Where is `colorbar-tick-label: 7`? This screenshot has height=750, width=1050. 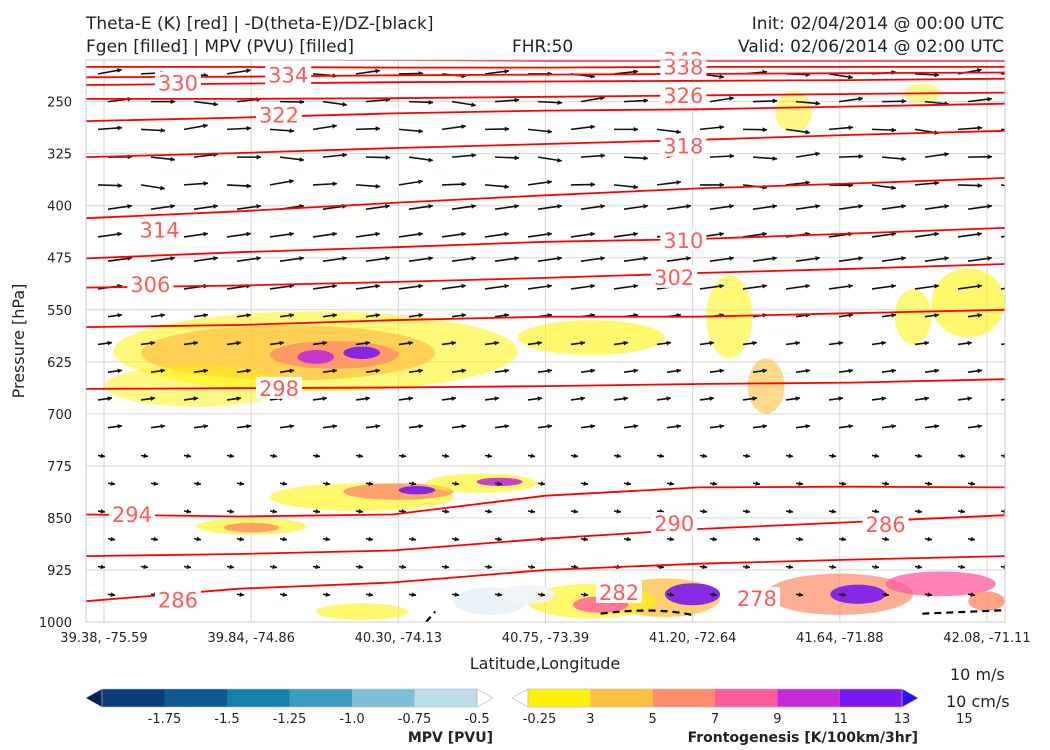 colorbar-tick-label: 7 is located at coordinates (715, 719).